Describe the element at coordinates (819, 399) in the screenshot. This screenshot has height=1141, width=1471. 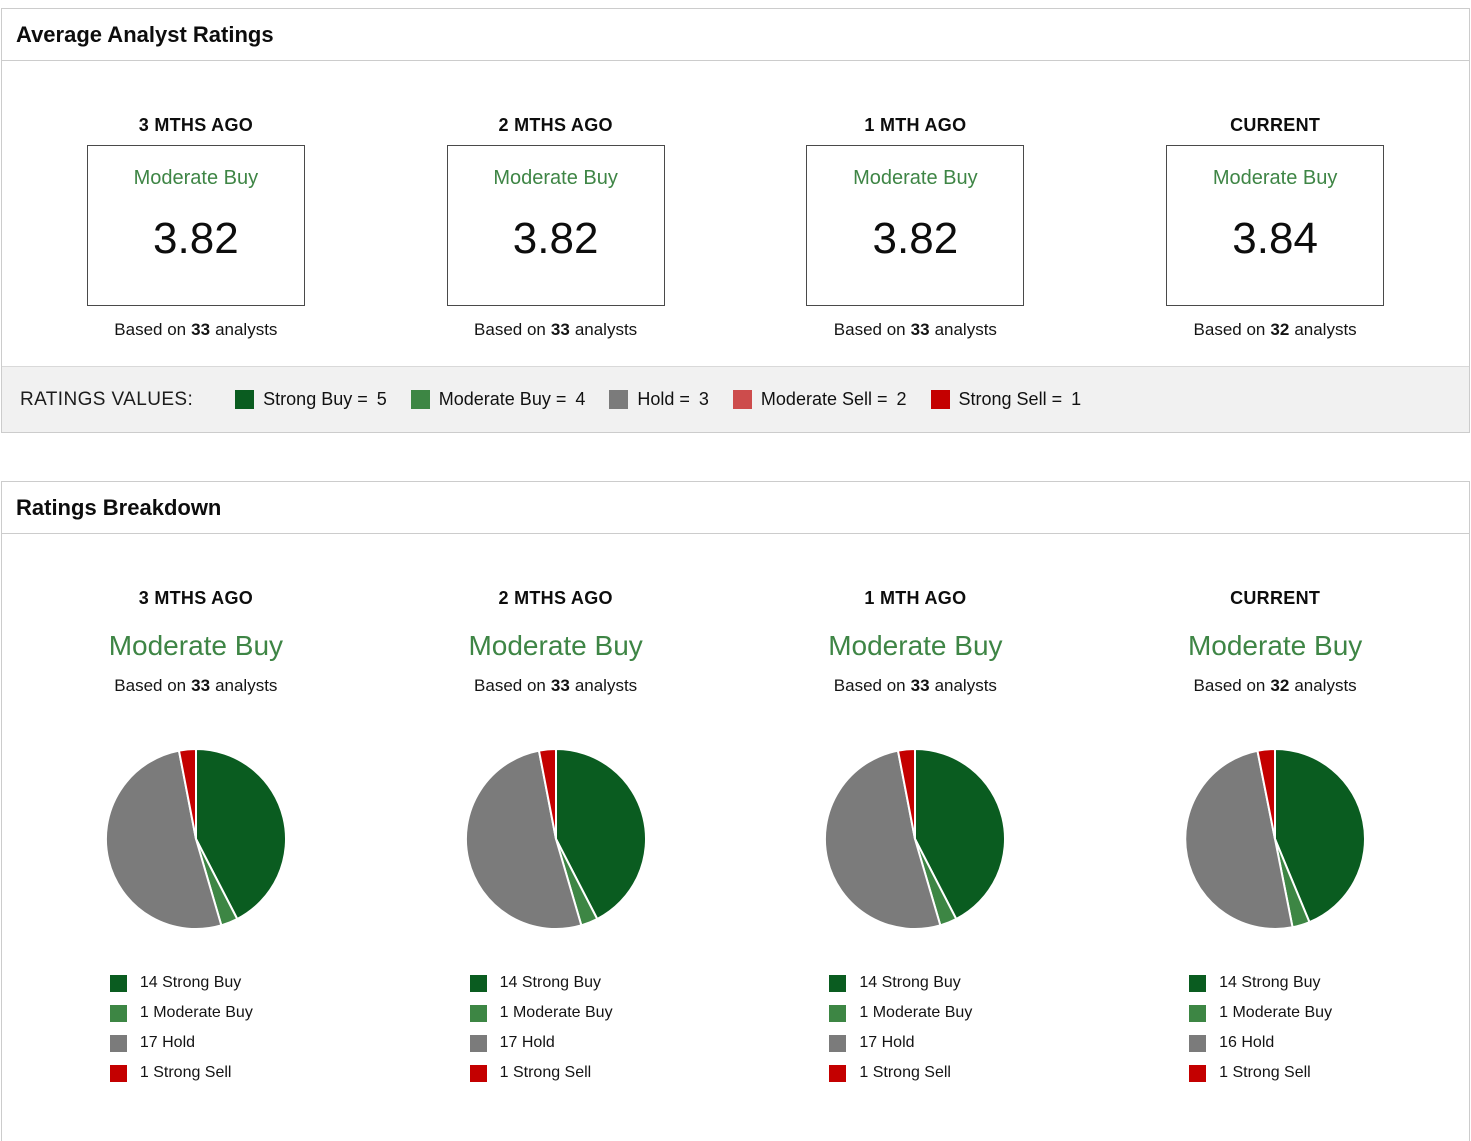
I see `legend-item-moderate-sell: Moderate Sell = 2` at that location.